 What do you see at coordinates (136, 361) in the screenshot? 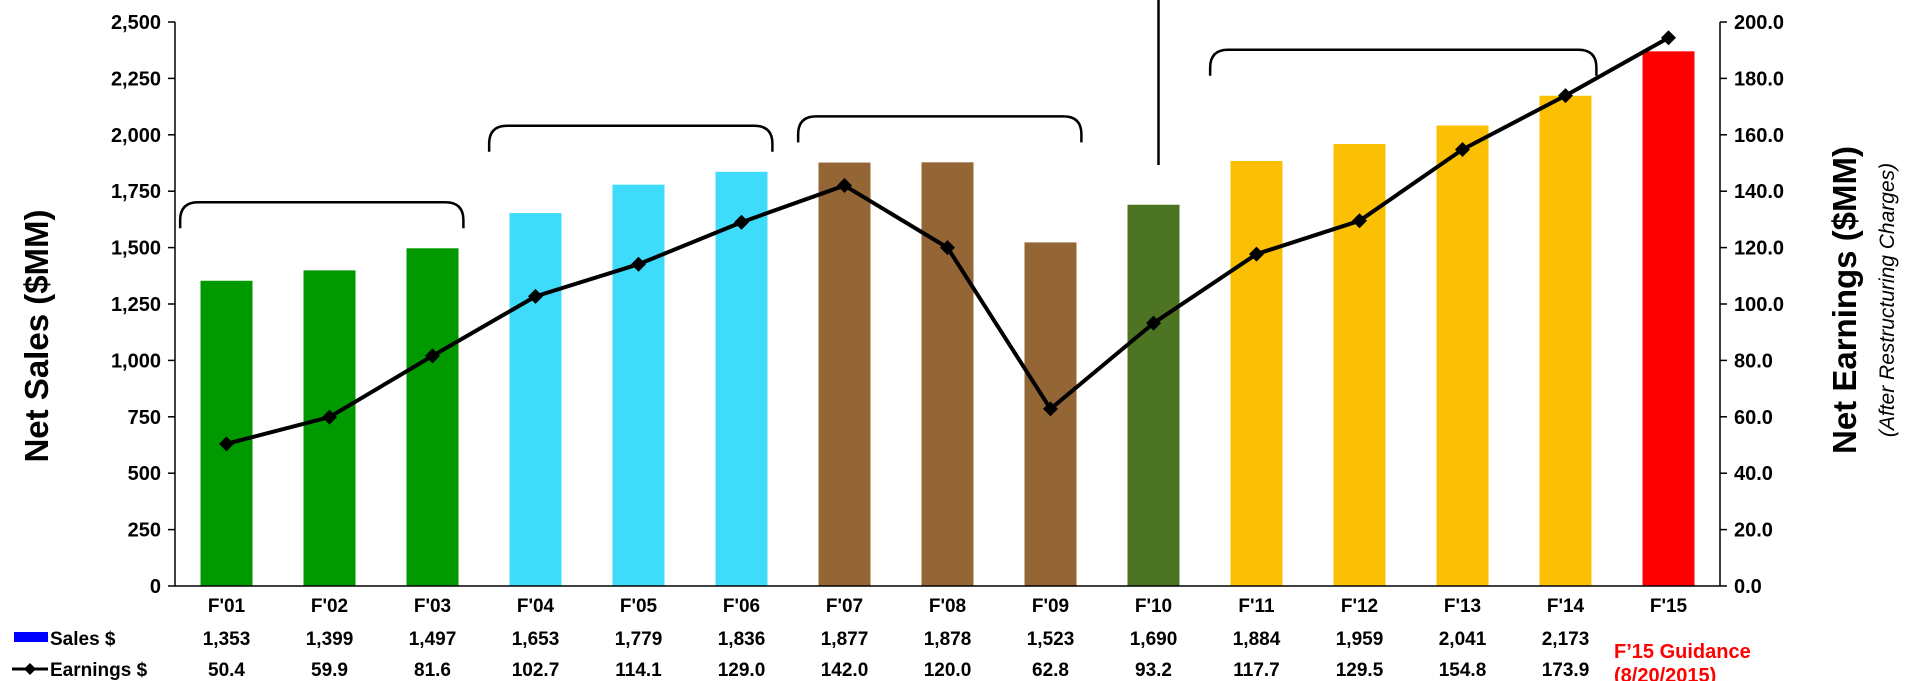
I see `left-tick-label: 1,000` at bounding box center [136, 361].